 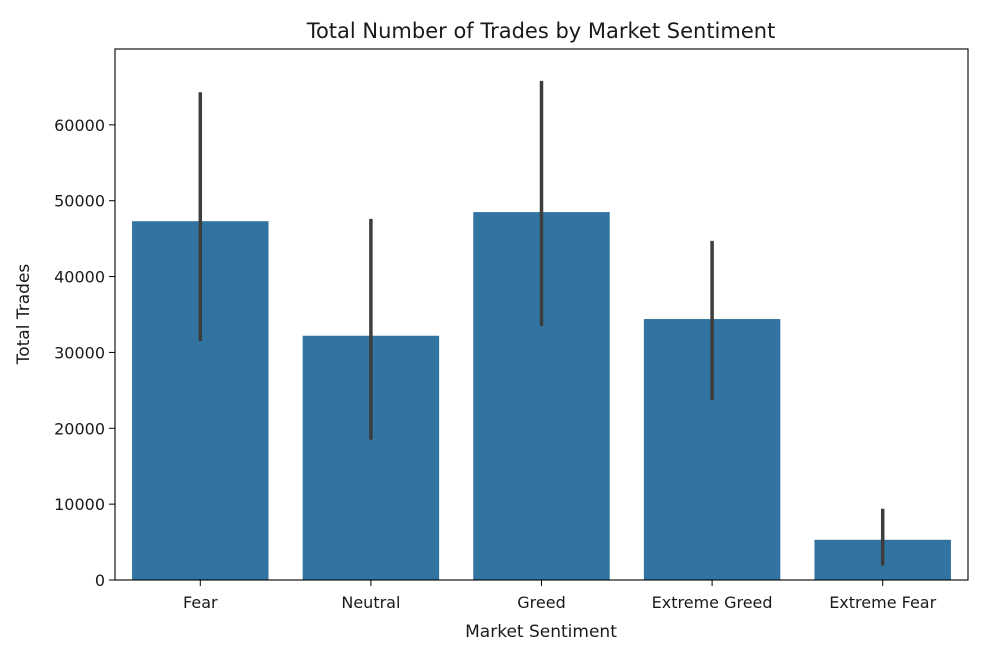 I want to click on x-tick-label-0: Fear, so click(x=200, y=602).